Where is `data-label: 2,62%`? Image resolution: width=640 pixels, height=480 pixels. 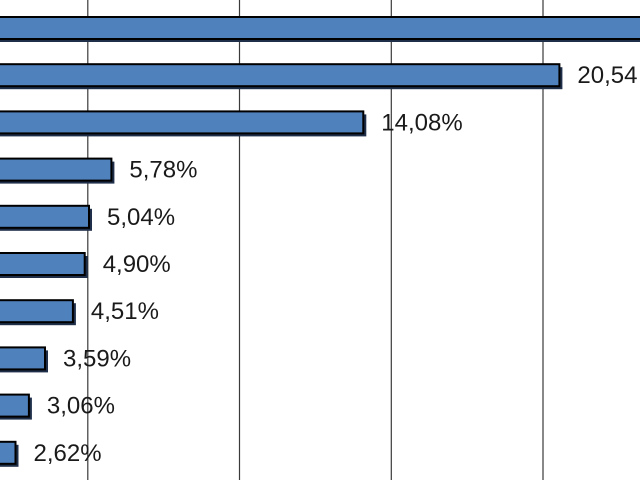
data-label: 2,62% is located at coordinates (68, 453).